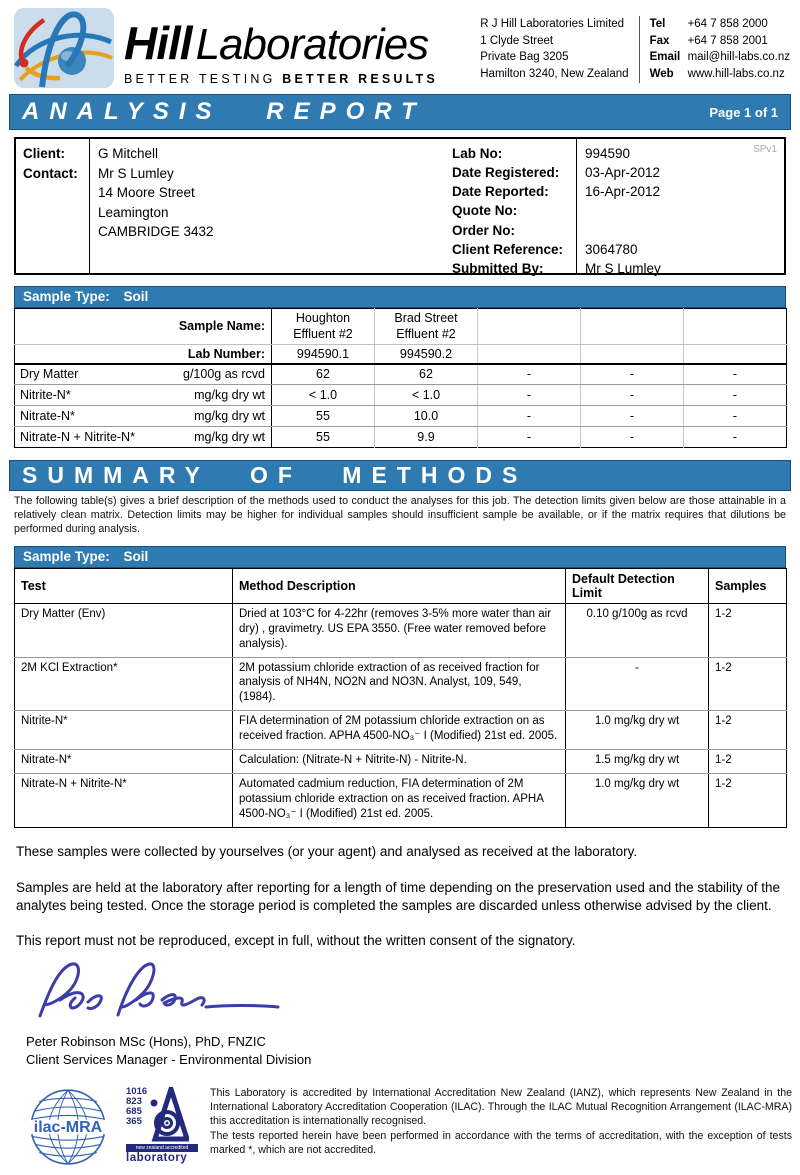 The image size is (800, 1175). Describe the element at coordinates (133, 212) in the screenshot. I see `contact-line: Leamington` at that location.